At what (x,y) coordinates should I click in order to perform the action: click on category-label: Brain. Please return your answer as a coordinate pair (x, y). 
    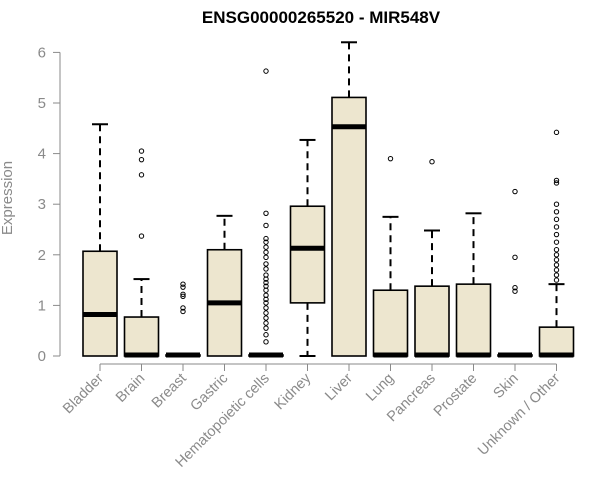
    Looking at the image, I should click on (130, 388).